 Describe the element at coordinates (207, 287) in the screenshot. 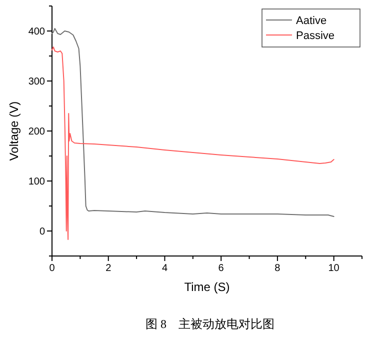

I see `x-axis-title: Time (S)` at that location.